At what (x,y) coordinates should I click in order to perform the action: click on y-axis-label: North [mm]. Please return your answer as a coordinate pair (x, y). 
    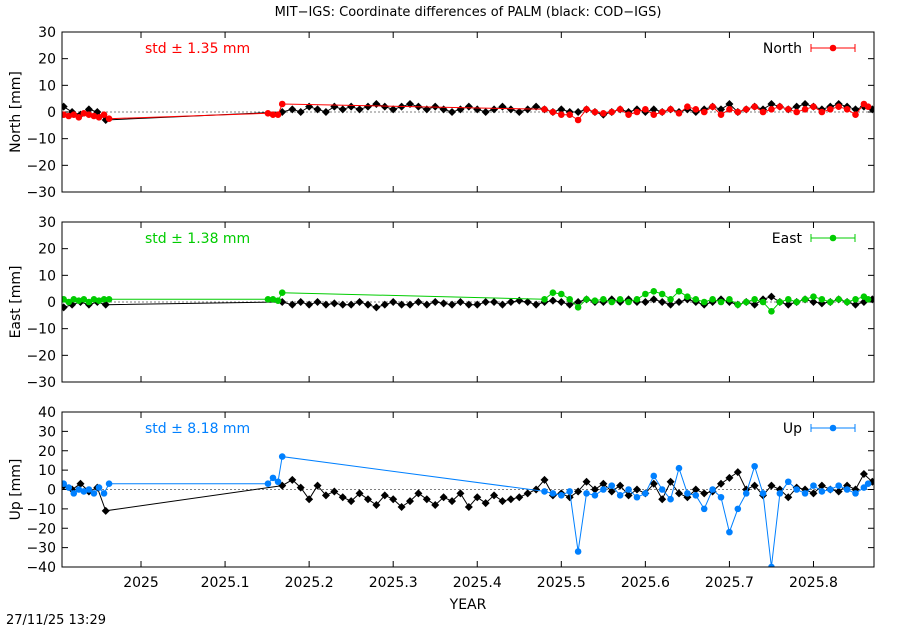
    Looking at the image, I should click on (16, 112).